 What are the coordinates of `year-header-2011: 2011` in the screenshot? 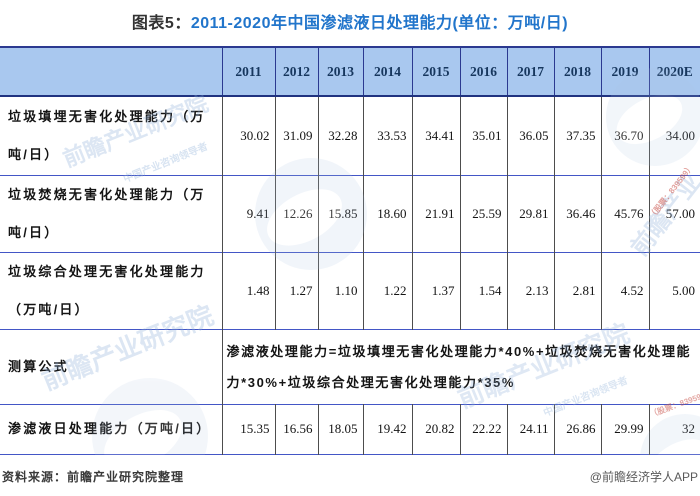 It's located at (248, 72).